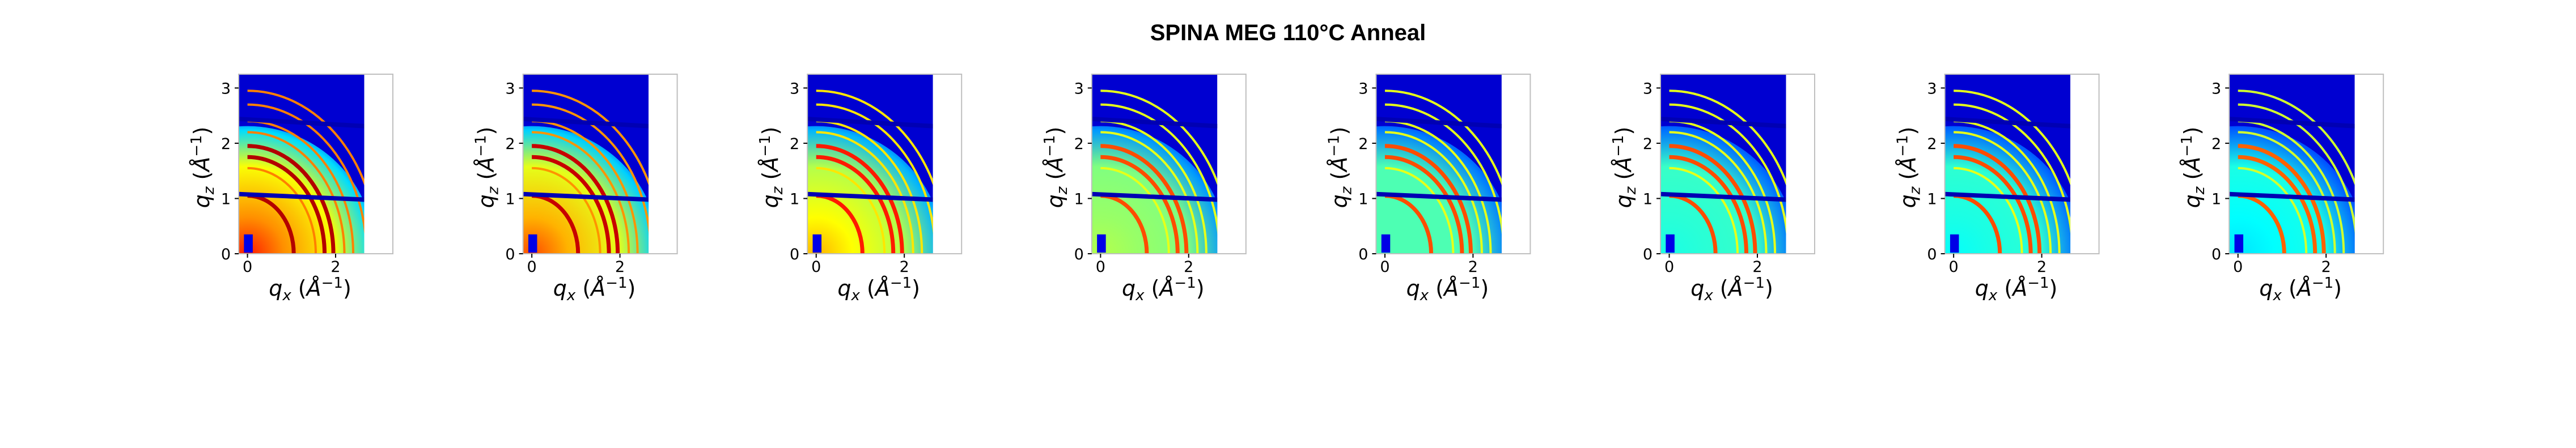 The width and height of the screenshot is (2576, 448). I want to click on panel-7: 0 2 0 1 2 3 qx (Å−1) qz (Å−1), so click(1997, 189).